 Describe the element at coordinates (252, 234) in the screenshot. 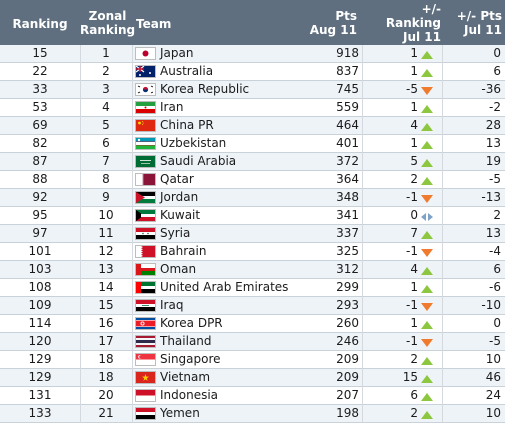

I see `table-row: 97 11 Syria 337 7 13` at that location.